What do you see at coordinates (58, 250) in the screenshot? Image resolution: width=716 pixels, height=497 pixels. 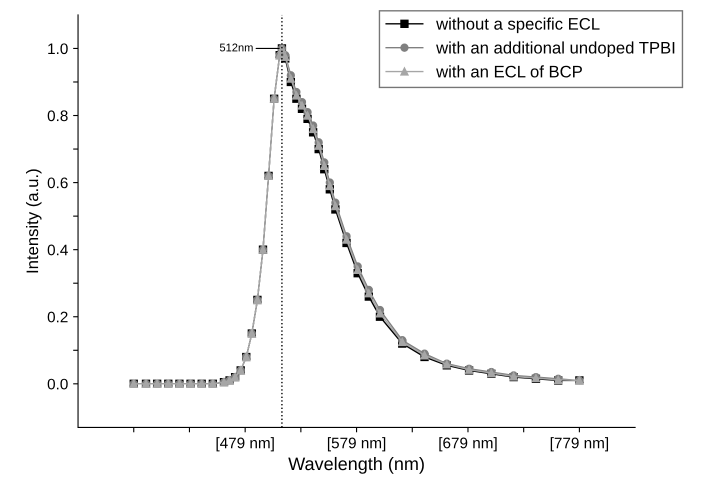 I see `y-tick-label: 0.4` at bounding box center [58, 250].